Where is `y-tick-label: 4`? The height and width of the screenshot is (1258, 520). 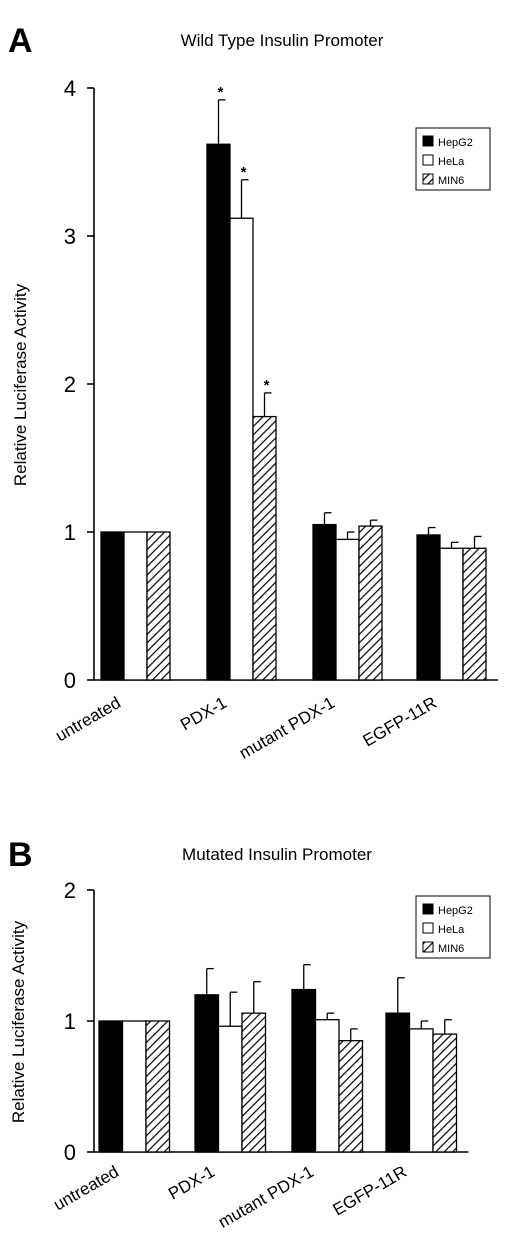
y-tick-label: 4 is located at coordinates (70, 88).